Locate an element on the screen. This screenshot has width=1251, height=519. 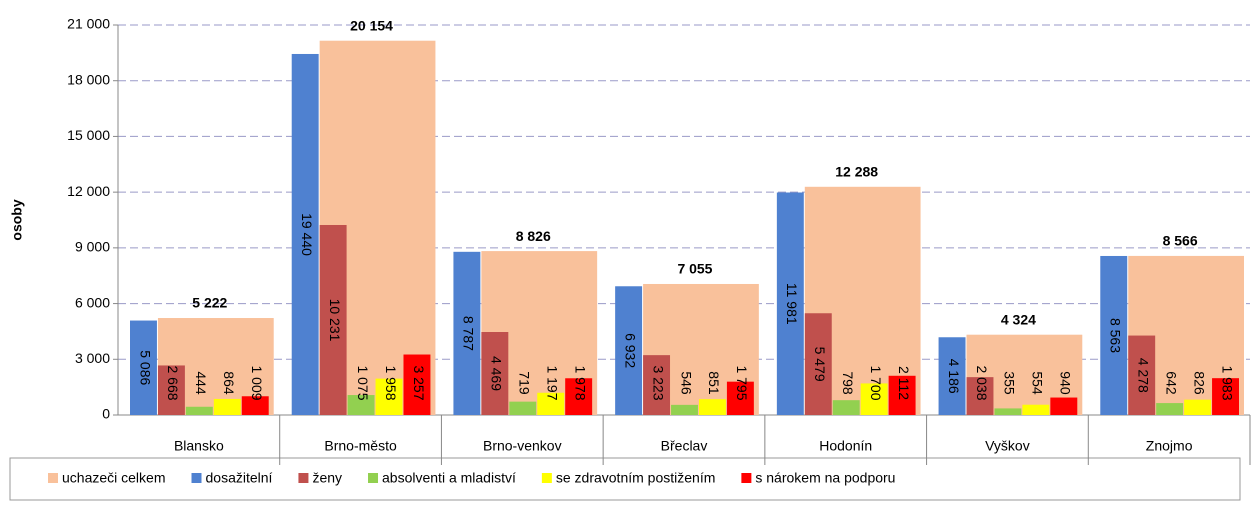
value-label: 2 668 is located at coordinates (173, 382).